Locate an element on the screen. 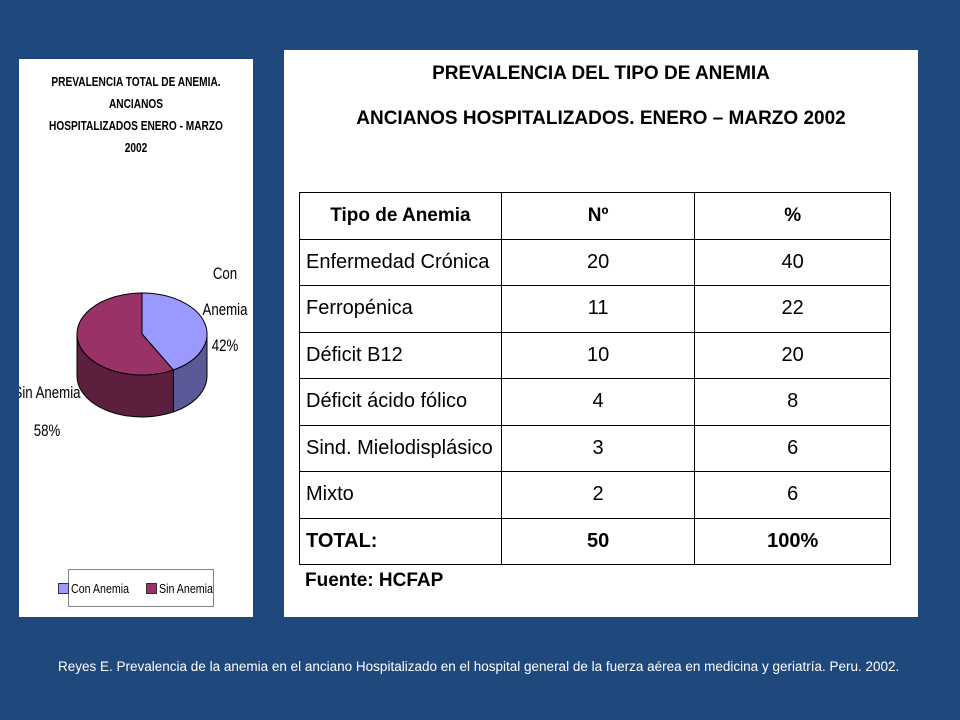  cell-porcentaje: 20 is located at coordinates (792, 355).